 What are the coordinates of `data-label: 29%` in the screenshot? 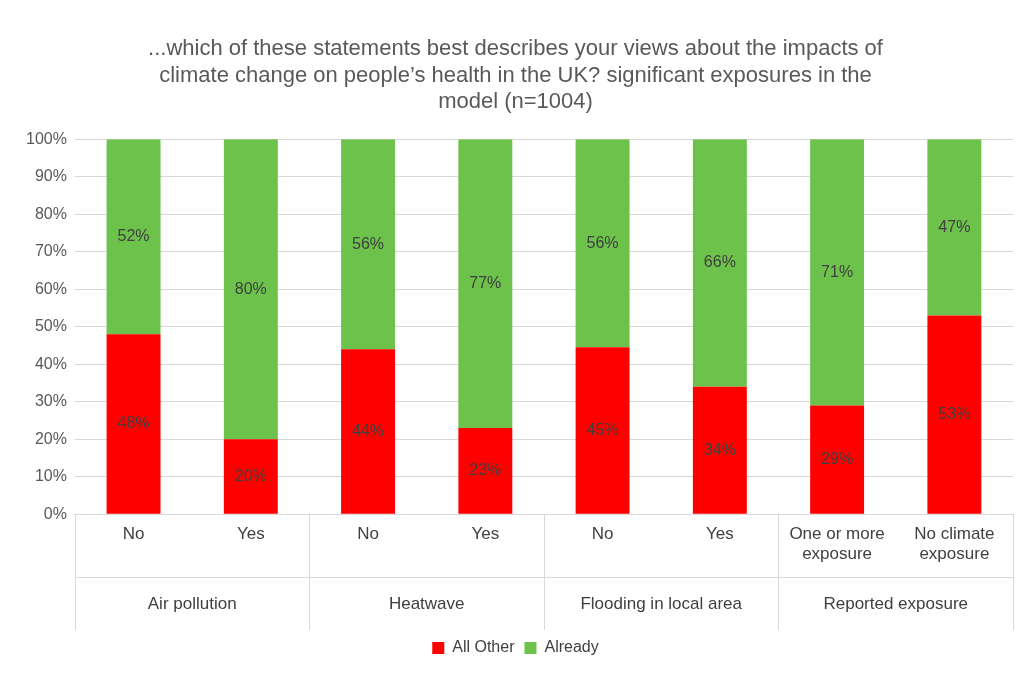 It's located at (837, 458).